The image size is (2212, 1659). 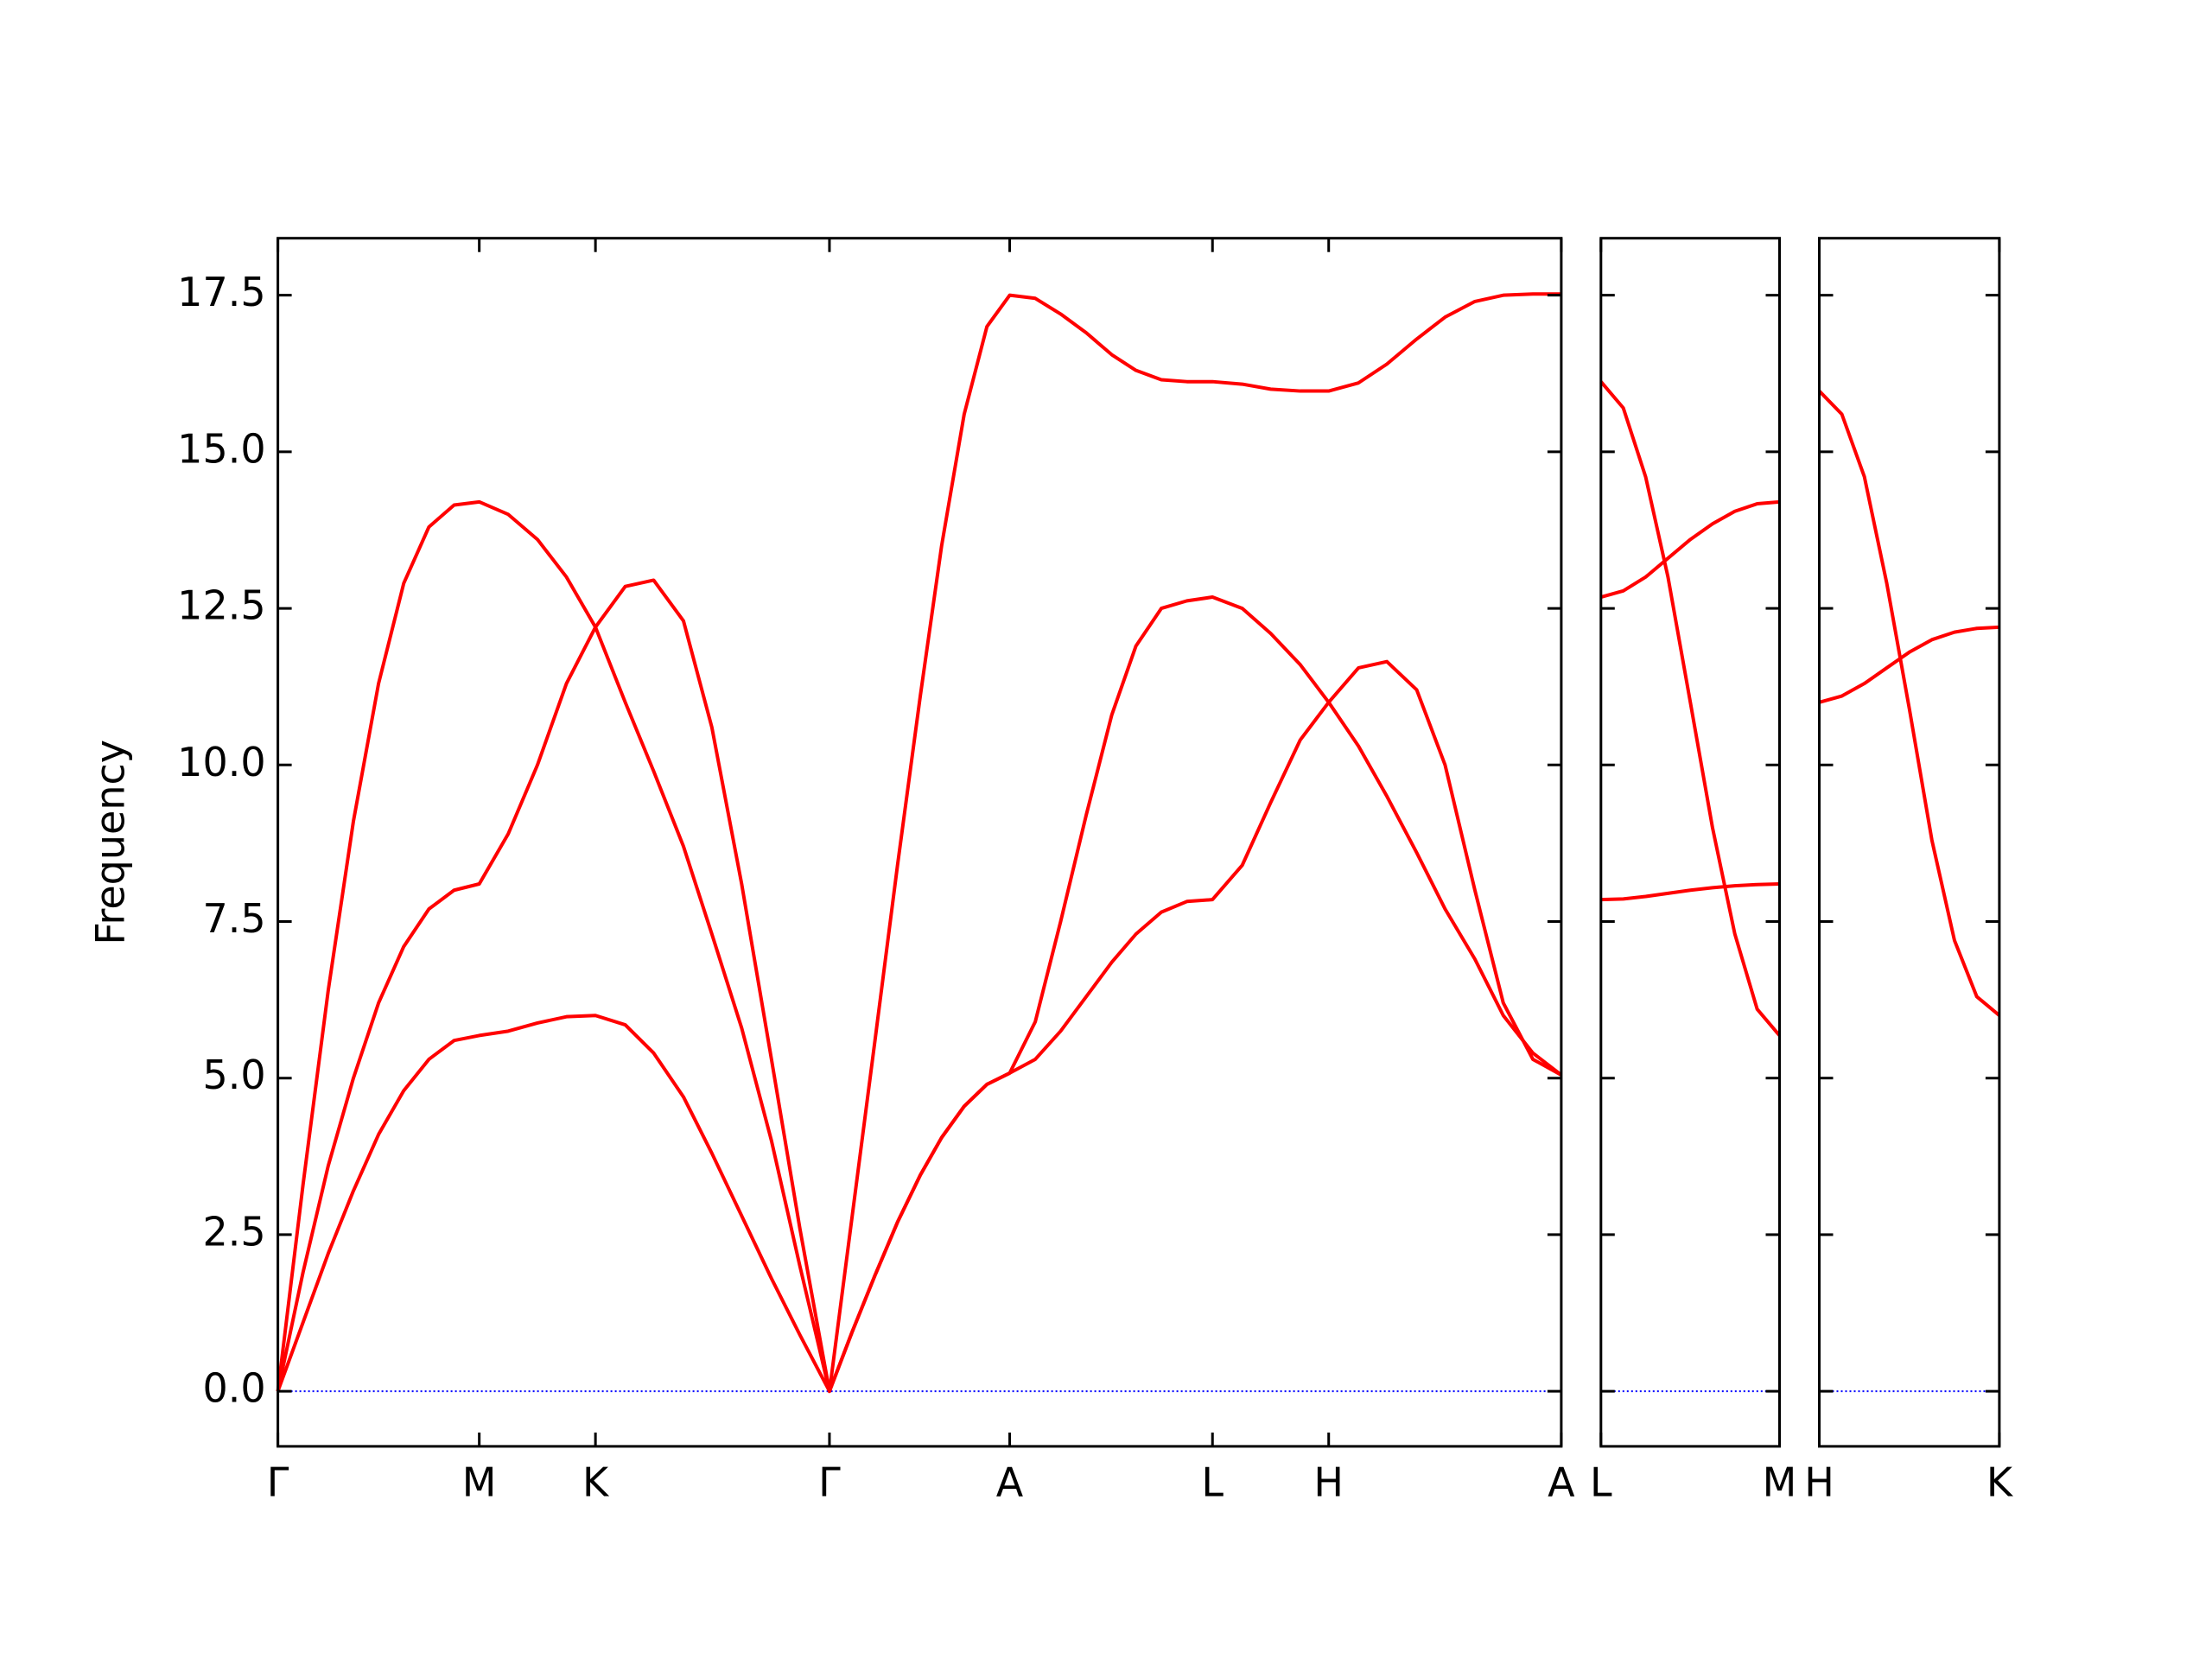 What do you see at coordinates (233, 918) in the screenshot?
I see `y-tick-label: 7.5` at bounding box center [233, 918].